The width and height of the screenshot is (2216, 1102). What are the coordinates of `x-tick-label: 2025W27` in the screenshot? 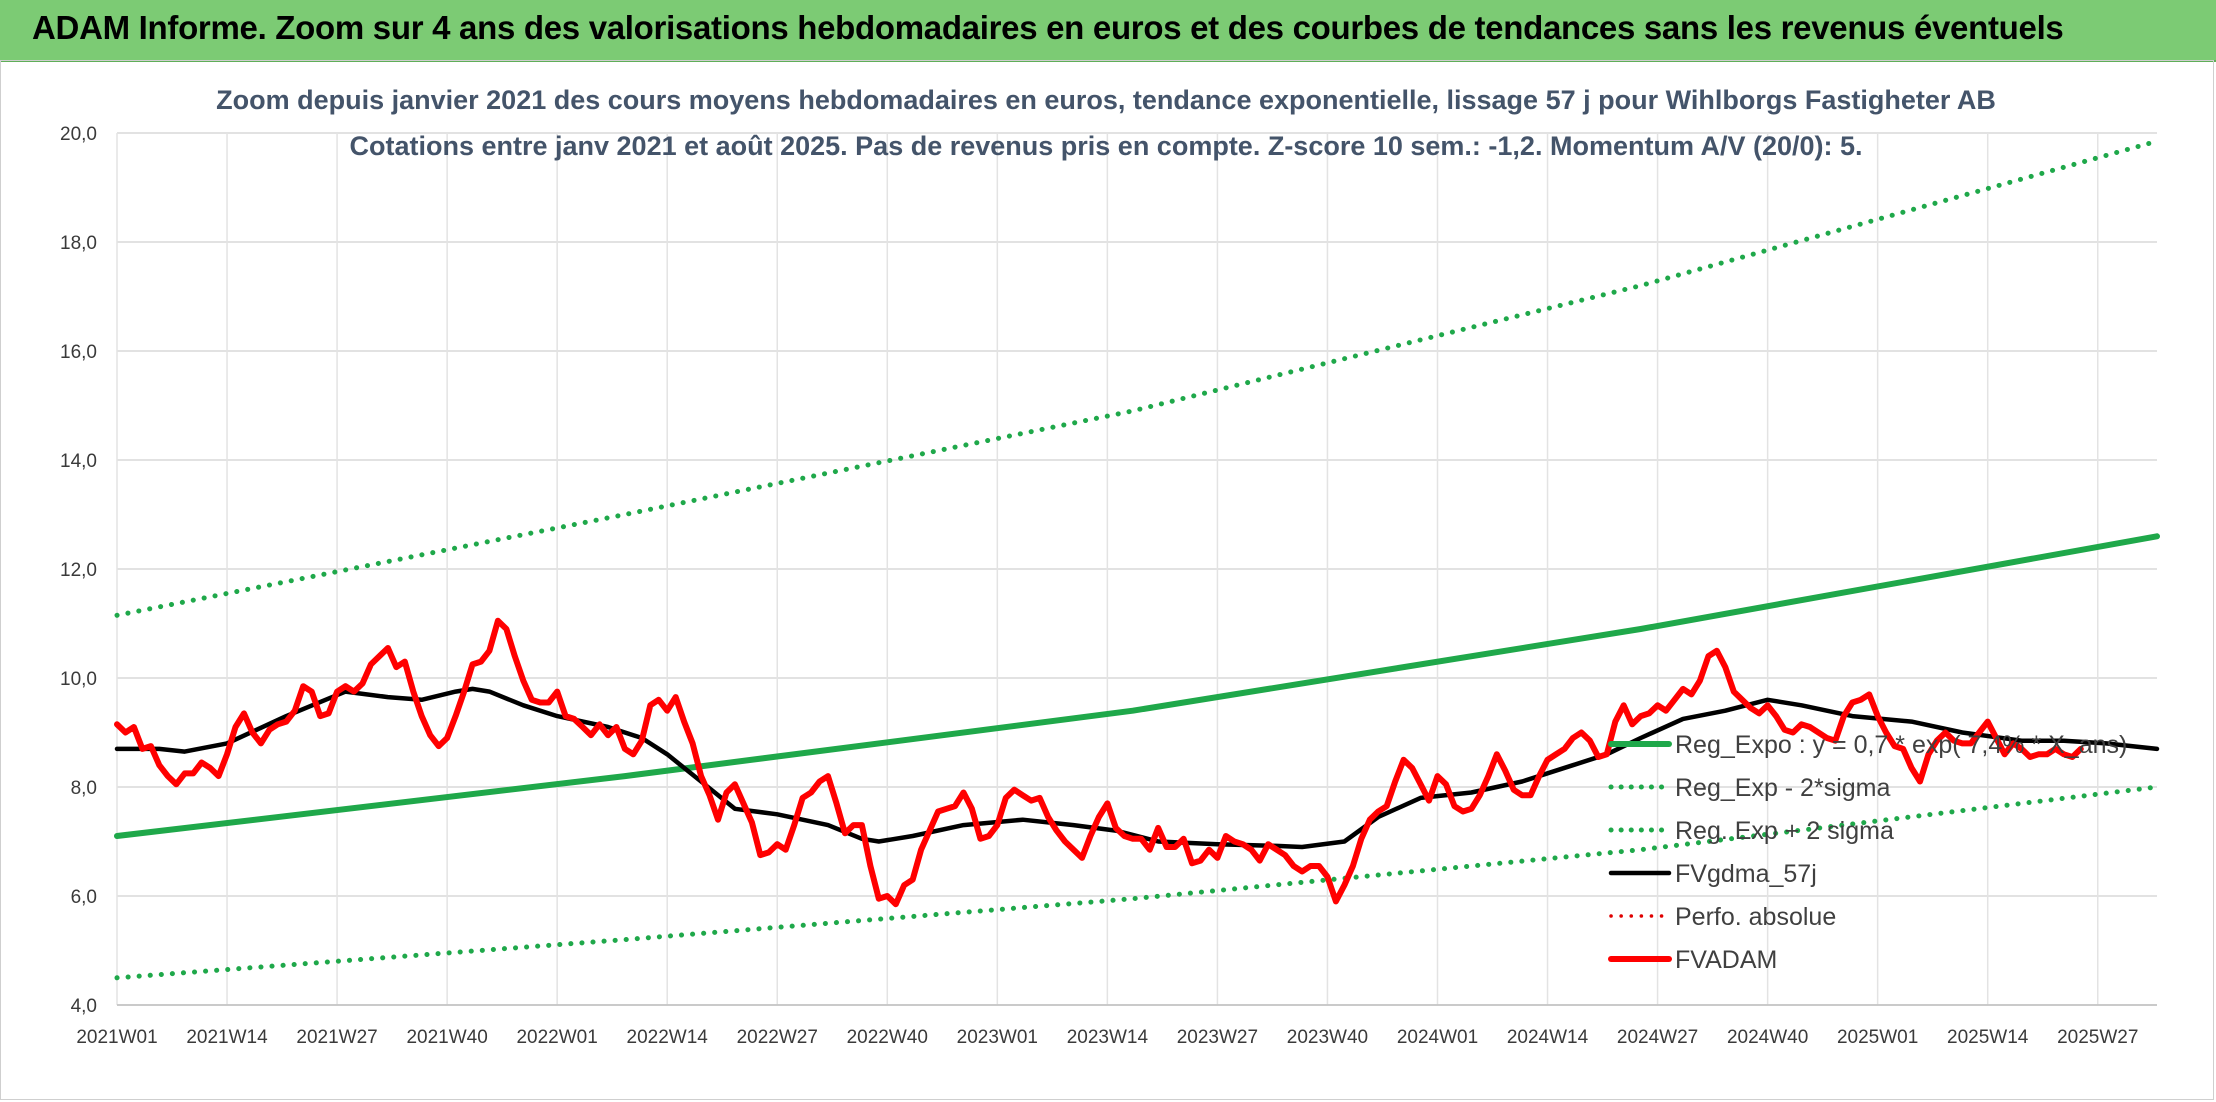 It's located at (2097, 1037).